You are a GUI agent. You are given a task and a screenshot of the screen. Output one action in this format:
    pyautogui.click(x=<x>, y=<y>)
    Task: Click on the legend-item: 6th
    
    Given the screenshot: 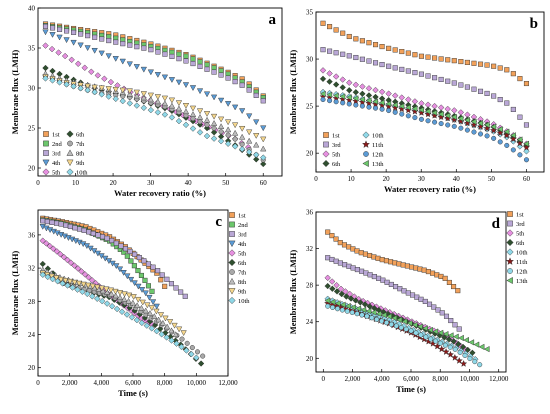 What is the action you would take?
    pyautogui.click(x=515, y=242)
    